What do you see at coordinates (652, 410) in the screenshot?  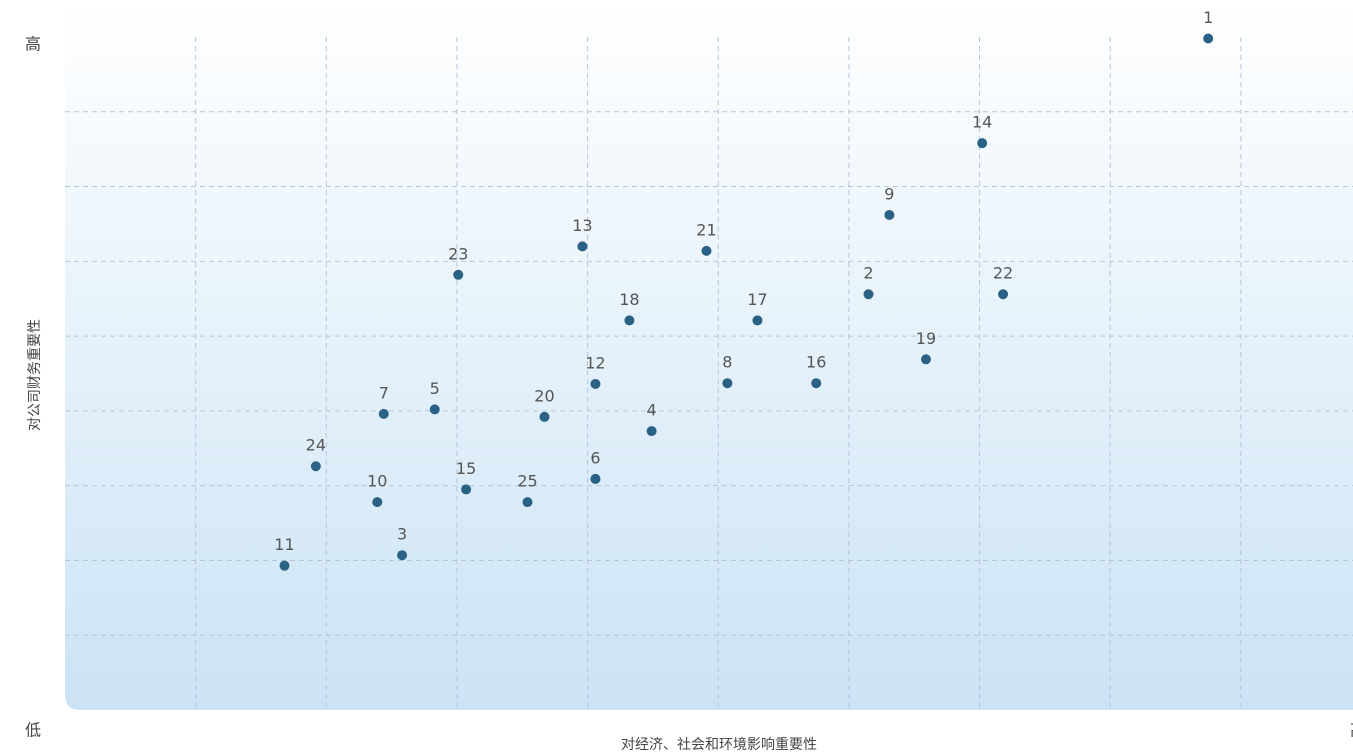 I see `point-label: 4` at bounding box center [652, 410].